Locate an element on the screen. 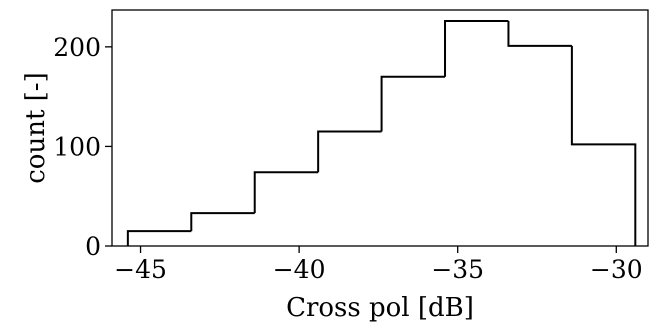 The image size is (649, 322). x-tick-label: −40 is located at coordinates (299, 269).